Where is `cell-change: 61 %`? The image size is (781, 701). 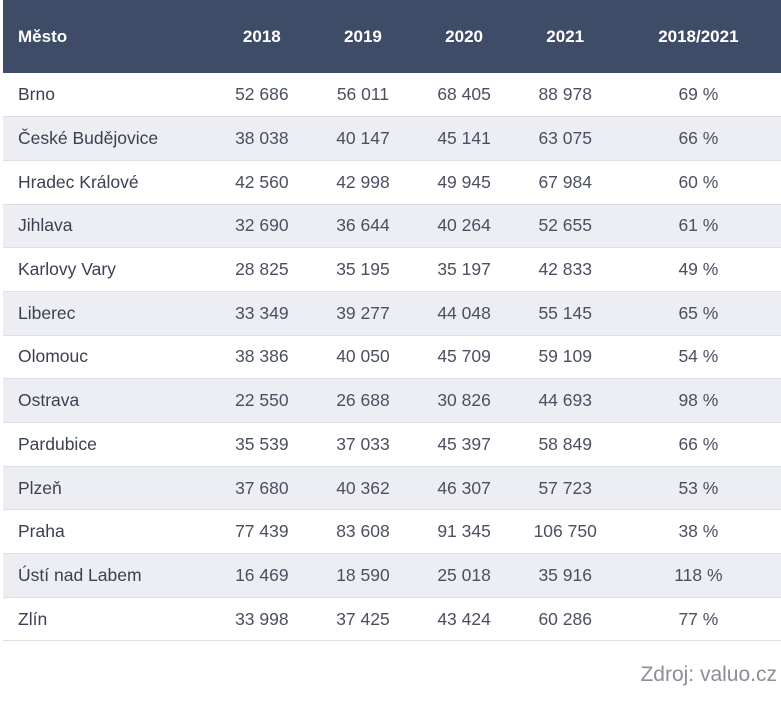 cell-change: 61 % is located at coordinates (698, 225).